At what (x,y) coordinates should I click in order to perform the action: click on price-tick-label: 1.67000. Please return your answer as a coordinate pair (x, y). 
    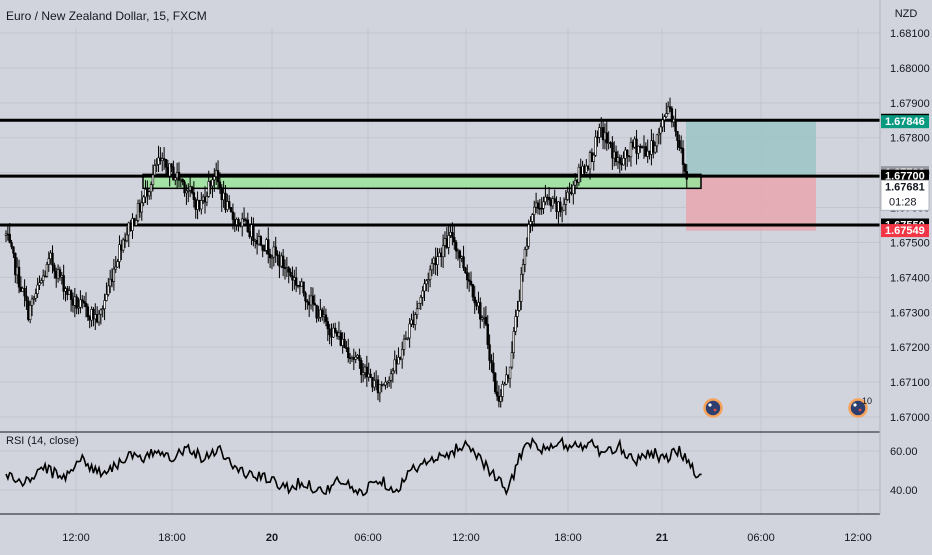
    Looking at the image, I should click on (910, 418).